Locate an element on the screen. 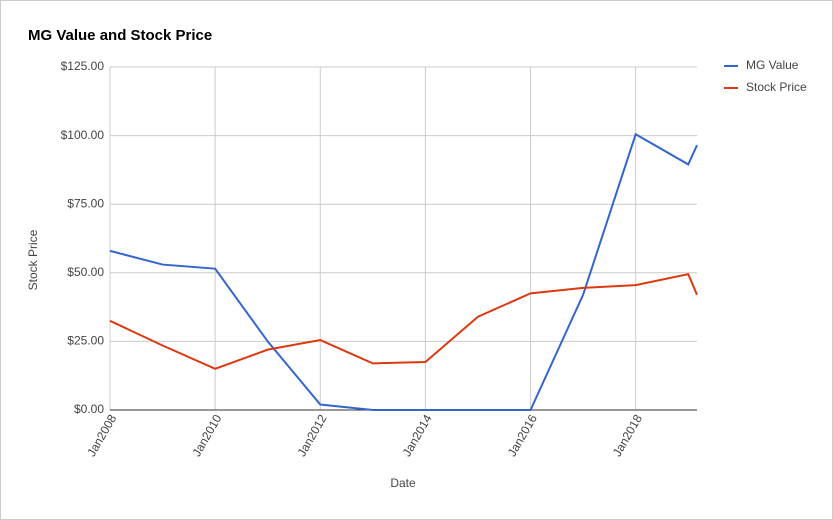  y-tick-label: $75.00 is located at coordinates (85, 203).